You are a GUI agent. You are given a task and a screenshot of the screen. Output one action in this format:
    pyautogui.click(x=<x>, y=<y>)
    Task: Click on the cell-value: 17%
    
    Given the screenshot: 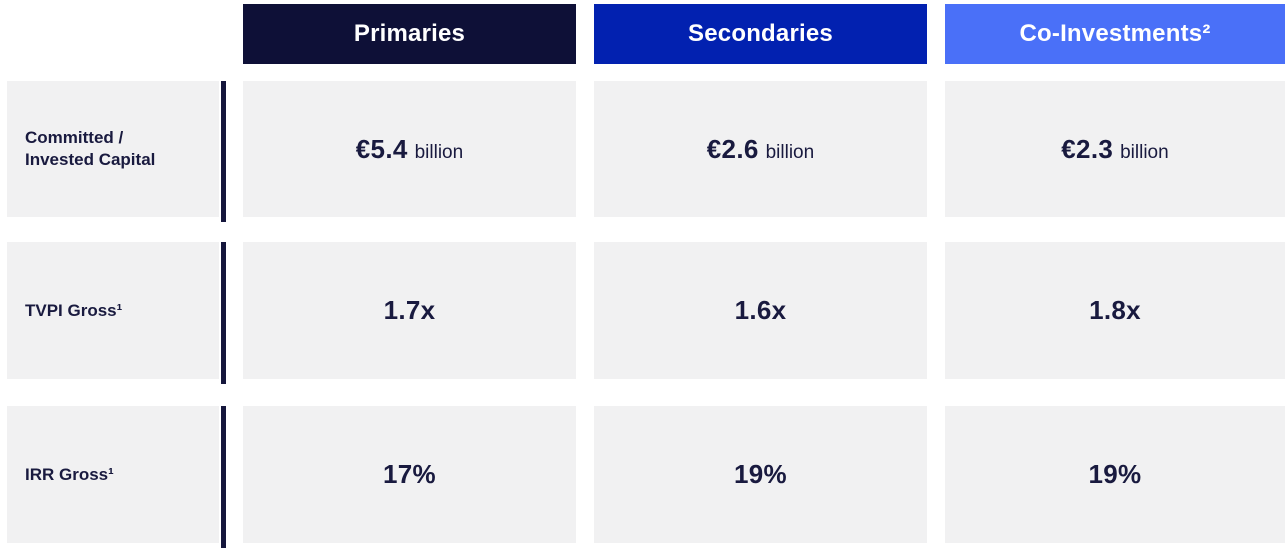 What is the action you would take?
    pyautogui.click(x=409, y=474)
    